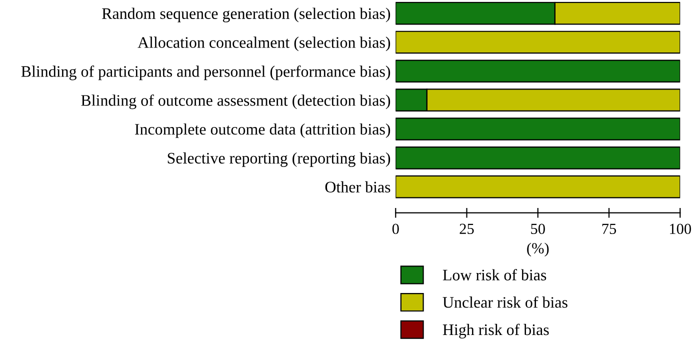 The height and width of the screenshot is (345, 699). What do you see at coordinates (246, 15) in the screenshot?
I see `y-tick-label: Random sequence generation (selection bias)` at bounding box center [246, 15].